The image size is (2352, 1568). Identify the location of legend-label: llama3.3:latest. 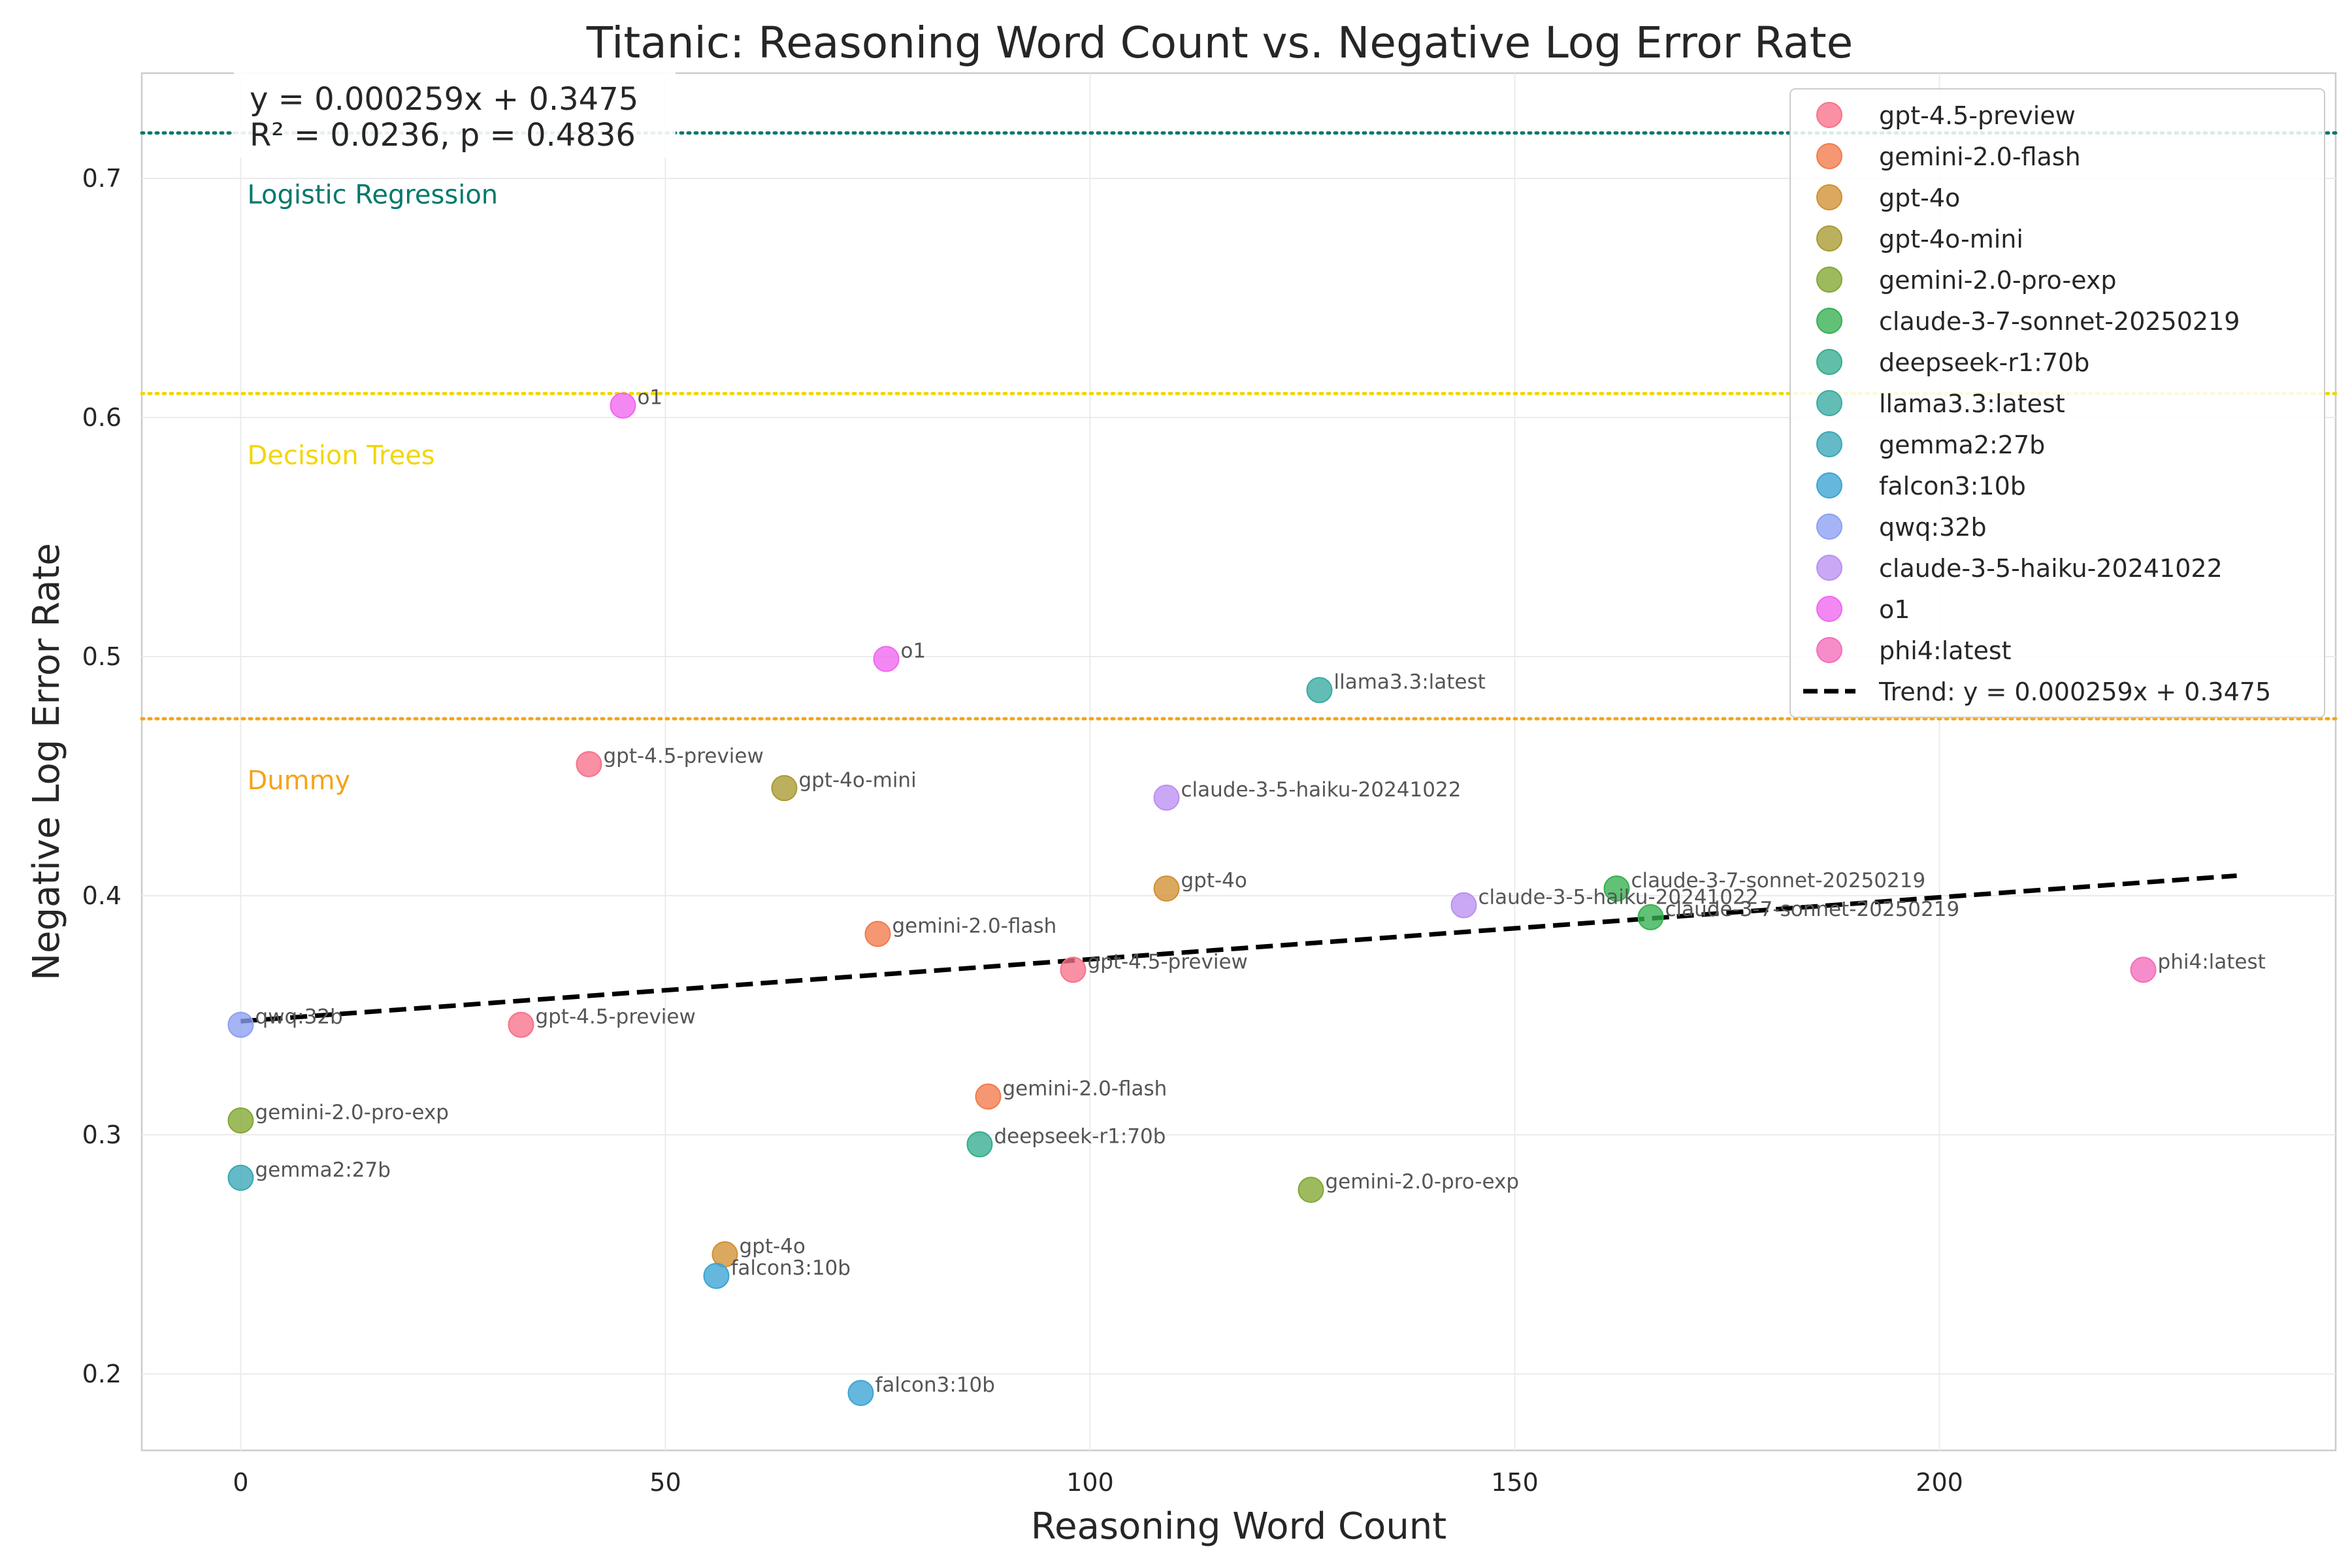
(1972, 403).